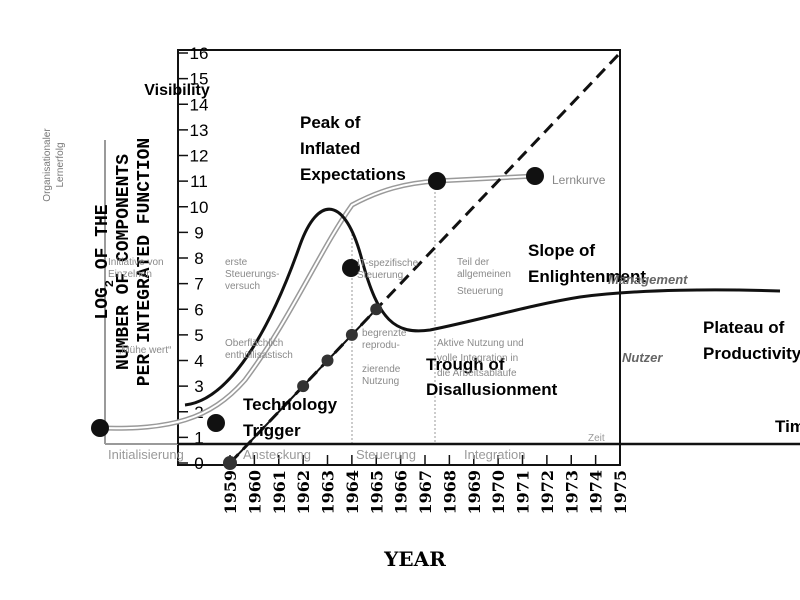  What do you see at coordinates (473, 262) in the screenshot?
I see `teil-line-1: Teil der` at bounding box center [473, 262].